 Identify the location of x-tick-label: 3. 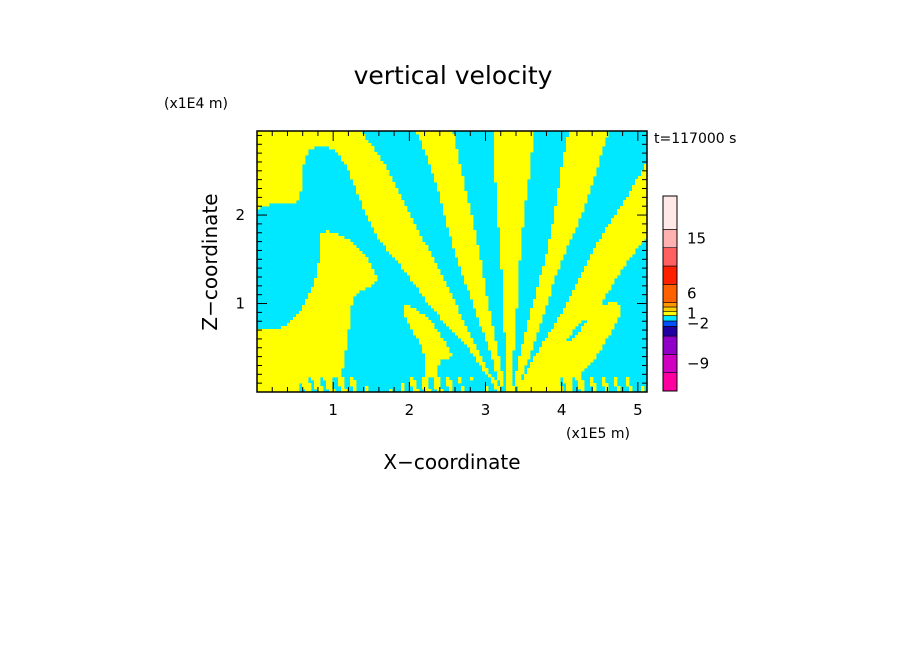
(486, 410).